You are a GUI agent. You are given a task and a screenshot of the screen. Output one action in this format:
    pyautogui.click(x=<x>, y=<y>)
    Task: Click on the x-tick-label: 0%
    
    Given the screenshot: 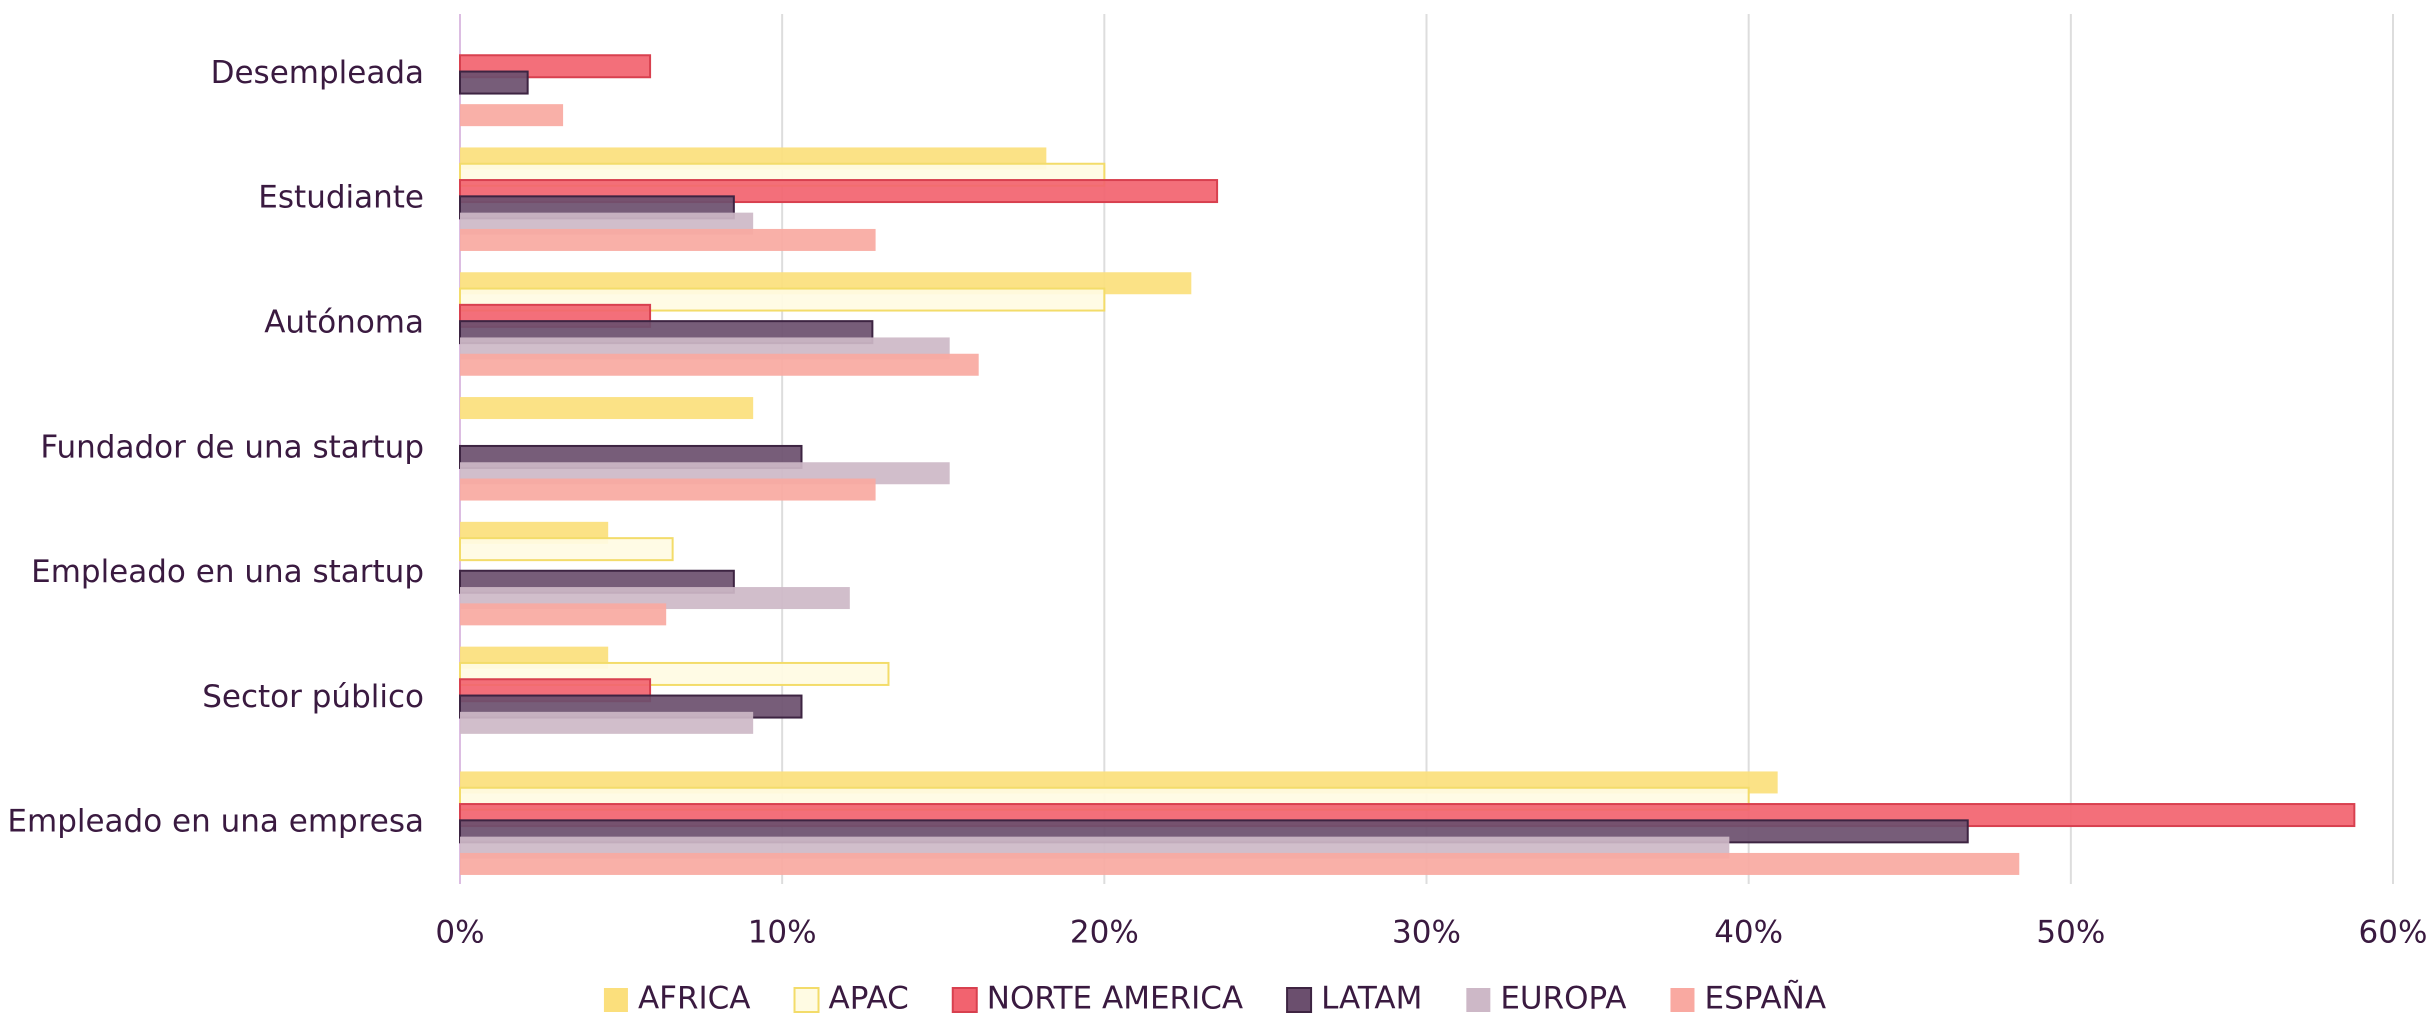 What is the action you would take?
    pyautogui.click(x=459, y=933)
    